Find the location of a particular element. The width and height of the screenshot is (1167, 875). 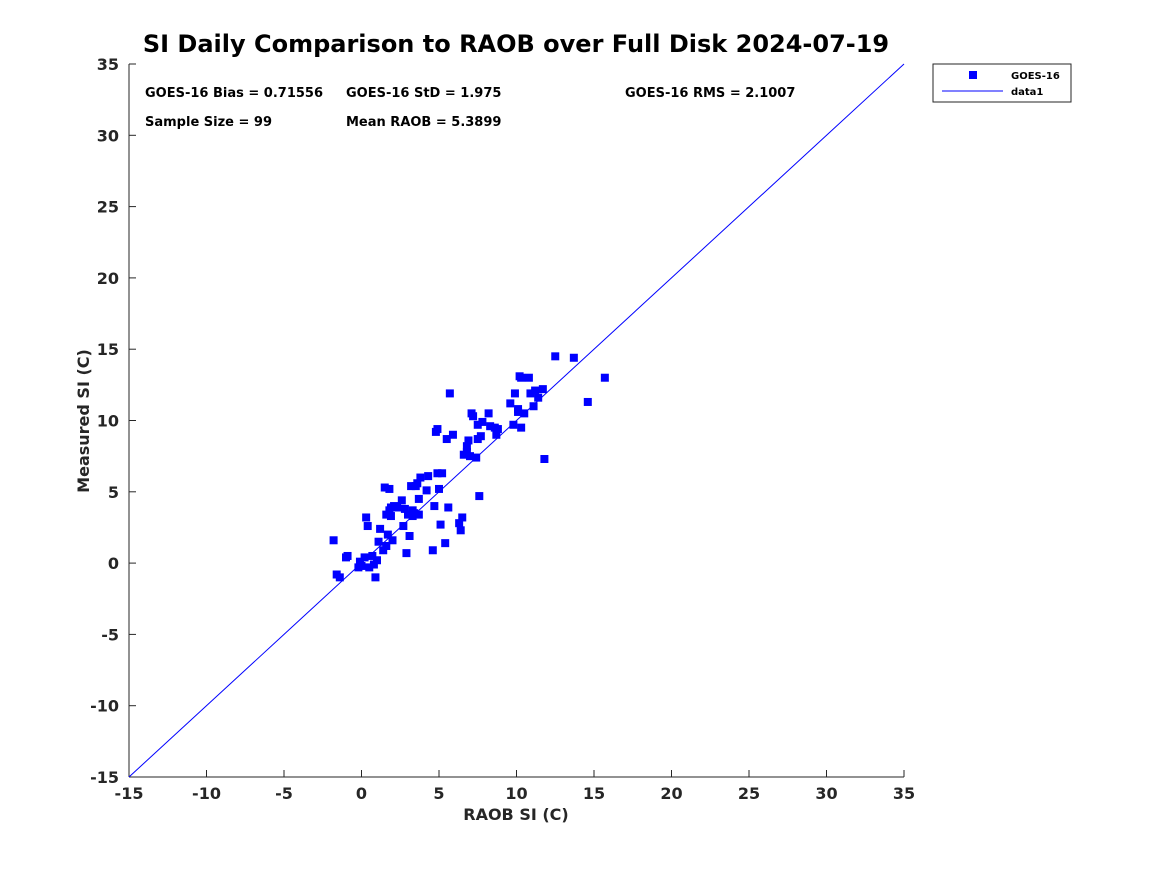

legend-label-goes16: GOES-16 is located at coordinates (1035, 76).